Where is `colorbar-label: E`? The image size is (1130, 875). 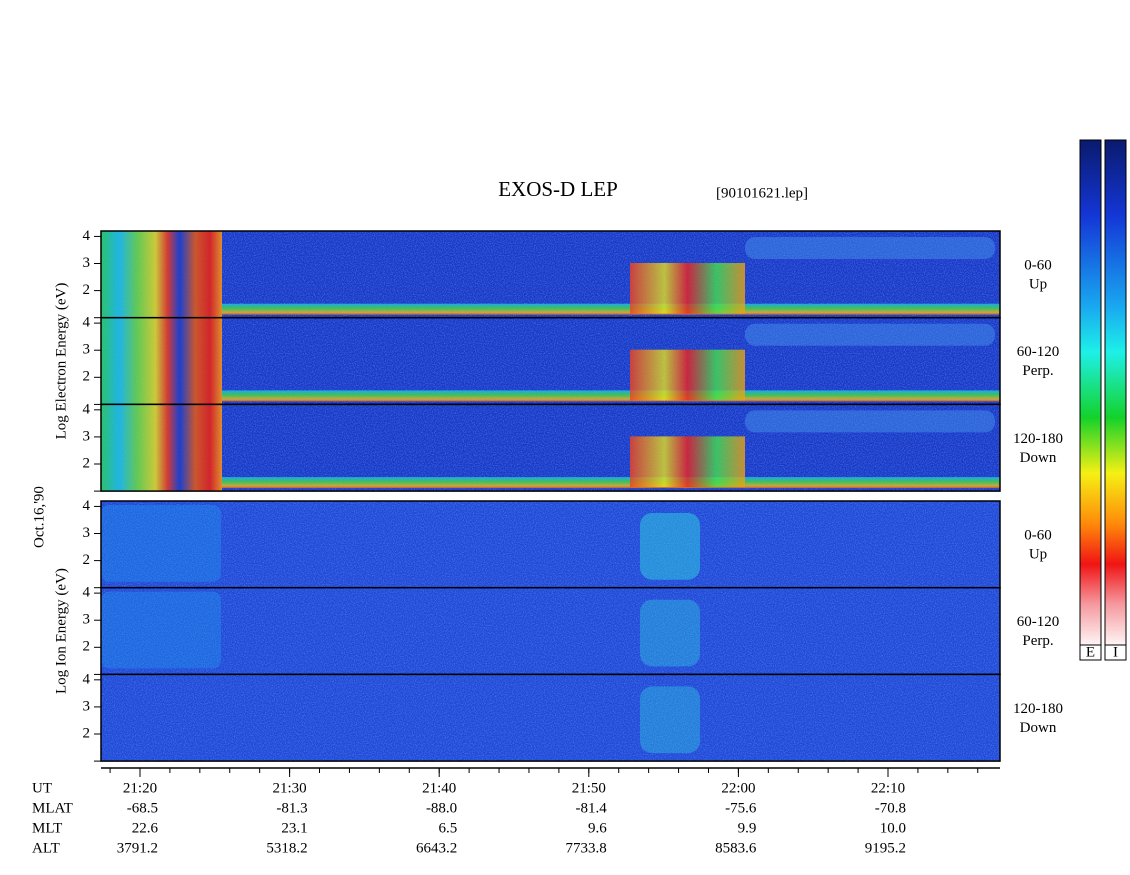 colorbar-label: E is located at coordinates (1090, 652).